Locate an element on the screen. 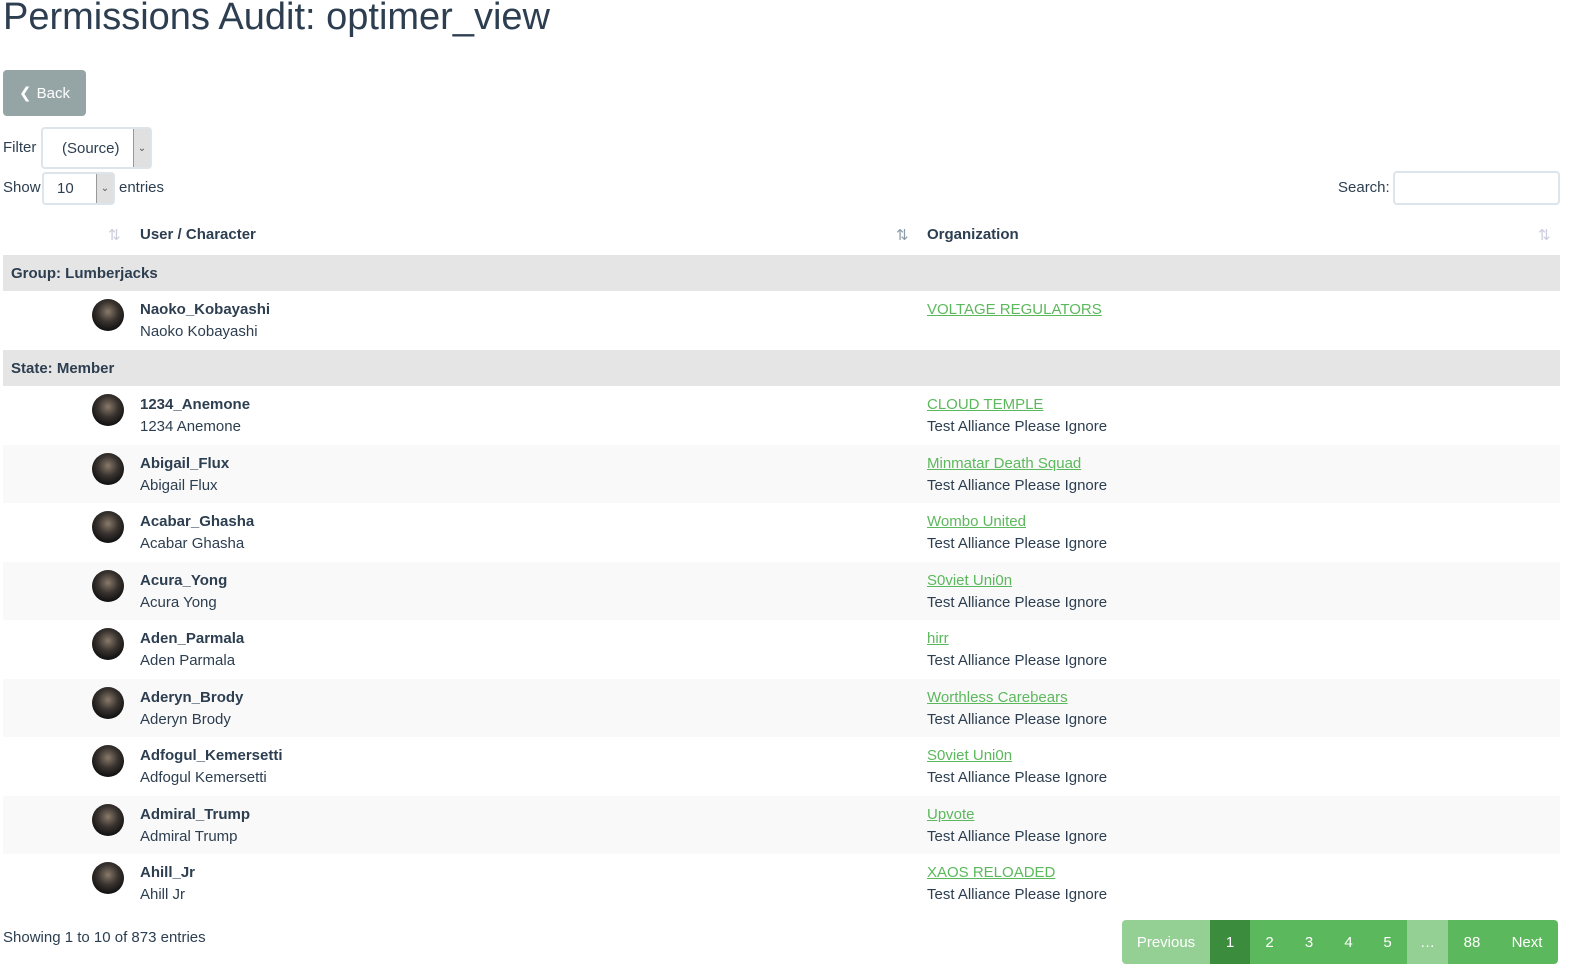 The image size is (1579, 975). user-name: Aden_Parmala is located at coordinates (192, 638).